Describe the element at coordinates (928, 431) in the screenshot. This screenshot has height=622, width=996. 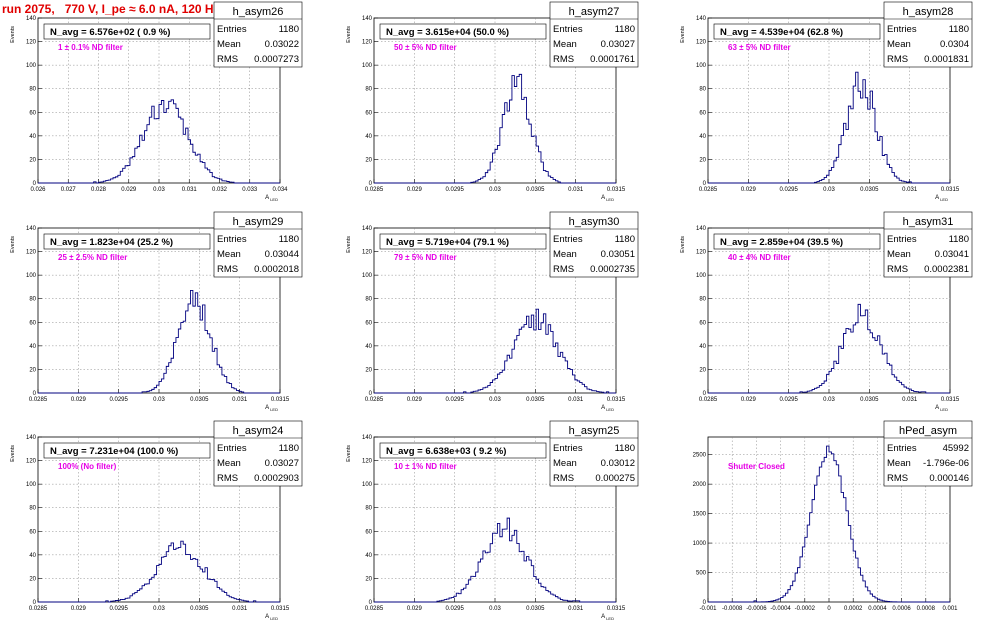
I see `histogram-name: hPed_asym` at that location.